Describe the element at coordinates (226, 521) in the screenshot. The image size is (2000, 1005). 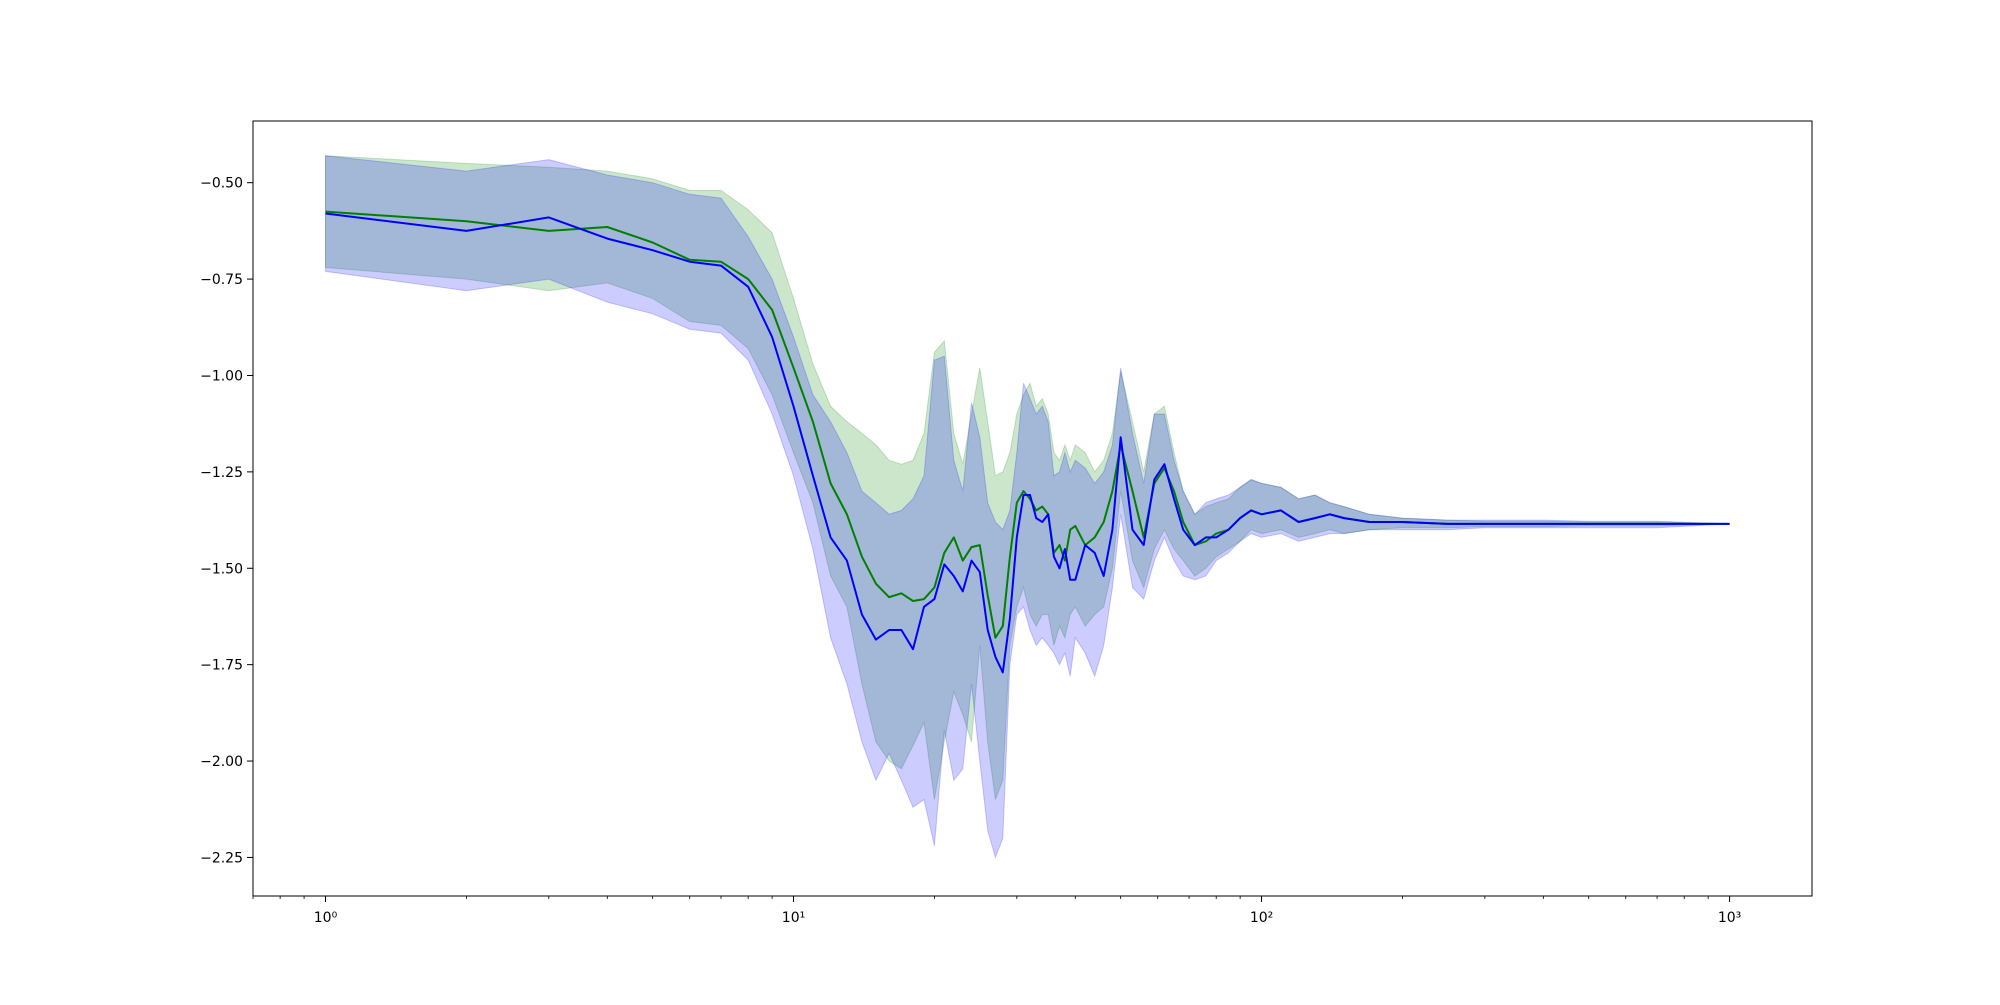
I see `y-axis: −0.50 −0.75 −1.00 −1.25 −1.50 −1.75 −2.00 −2.25` at that location.